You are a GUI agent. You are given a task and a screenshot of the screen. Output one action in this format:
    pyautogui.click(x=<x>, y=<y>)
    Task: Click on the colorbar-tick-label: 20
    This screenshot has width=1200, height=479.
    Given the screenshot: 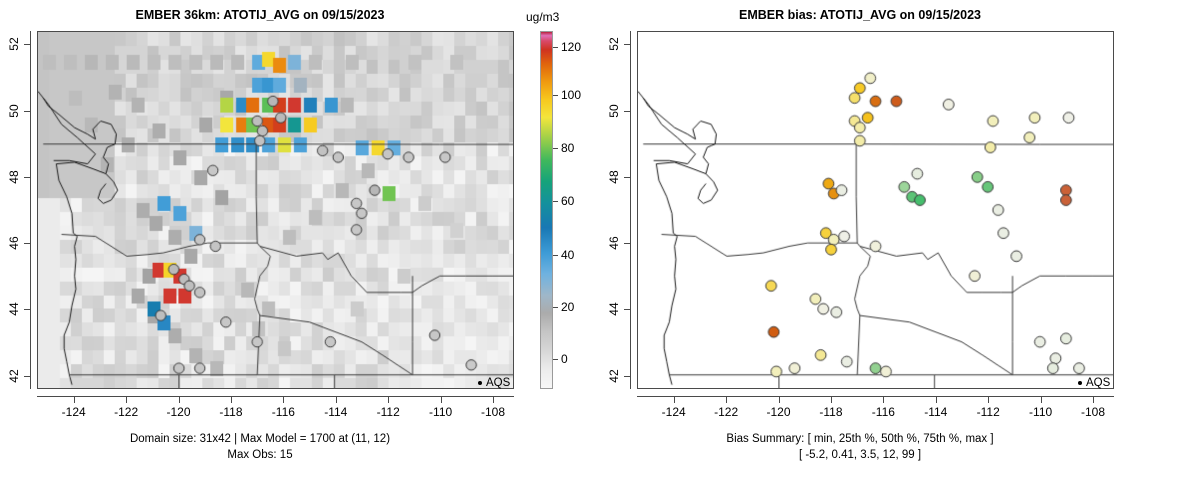 What is the action you would take?
    pyautogui.click(x=568, y=306)
    